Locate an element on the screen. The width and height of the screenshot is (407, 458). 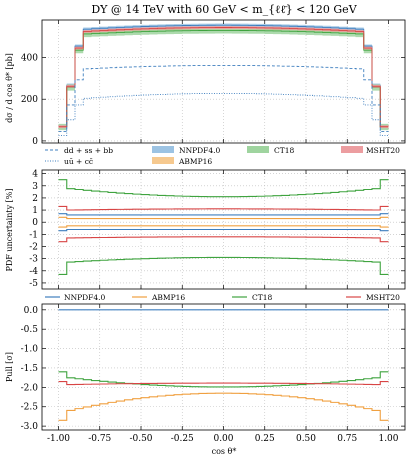
uncertainty-lower-msht20 is located at coordinates (223, 239).